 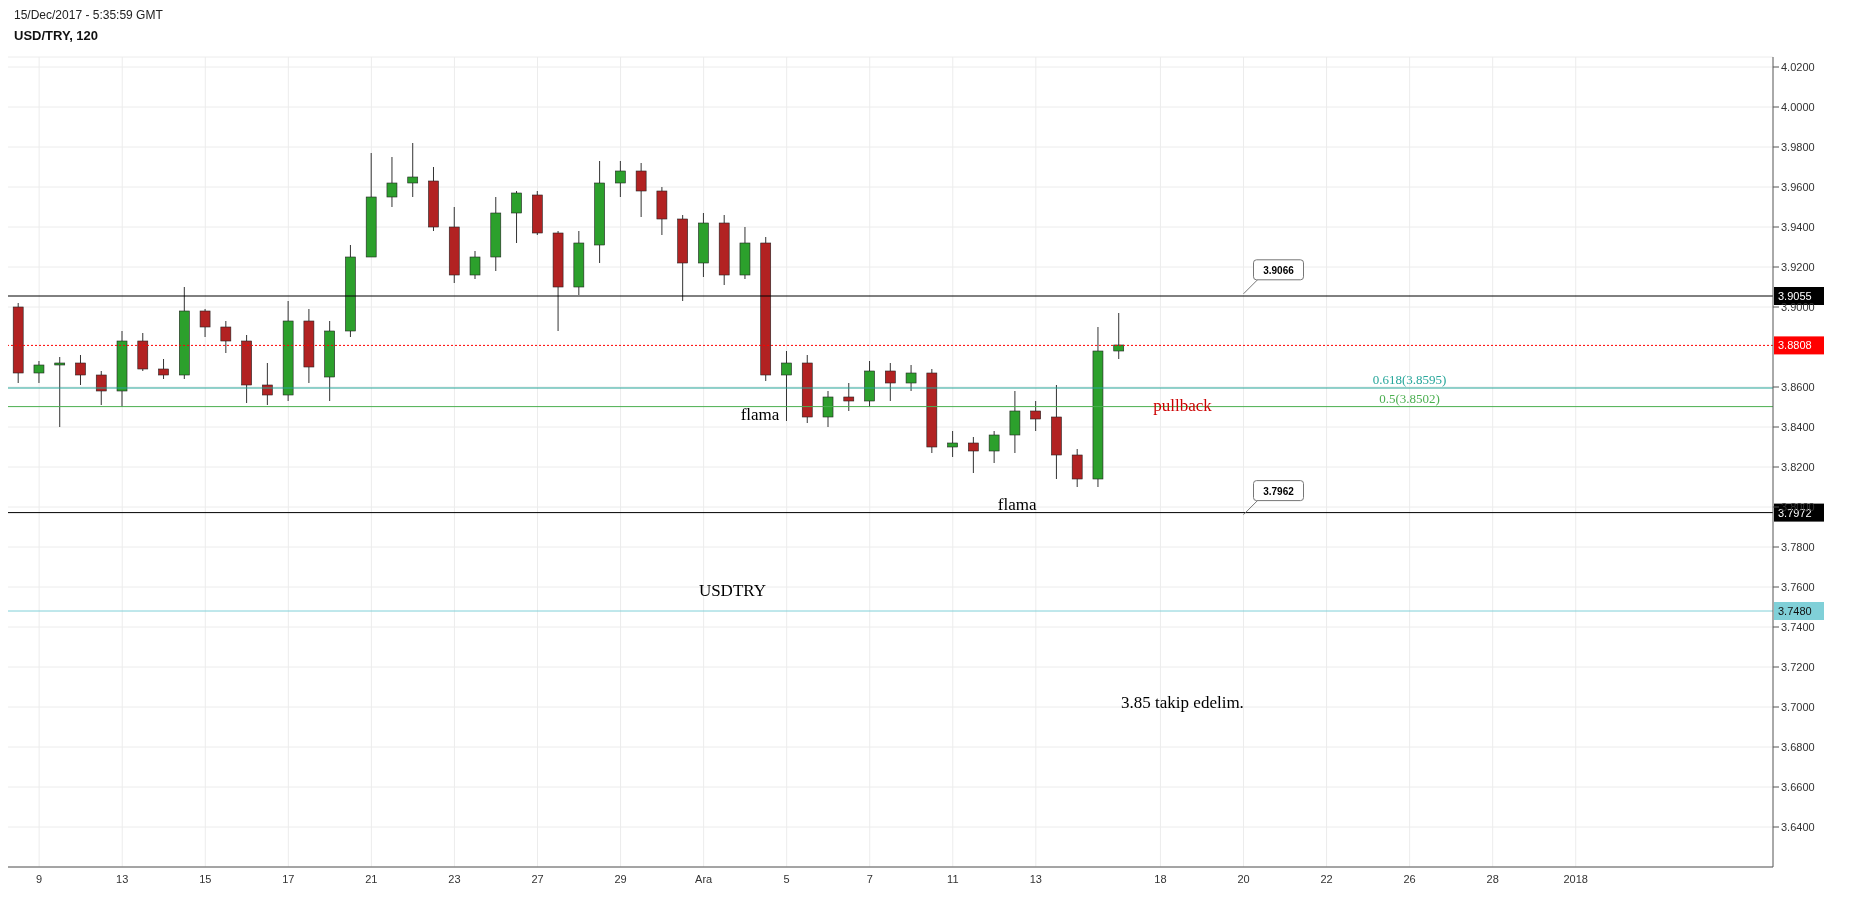 I want to click on y-tick-label: 3.8400, so click(x=1798, y=426).